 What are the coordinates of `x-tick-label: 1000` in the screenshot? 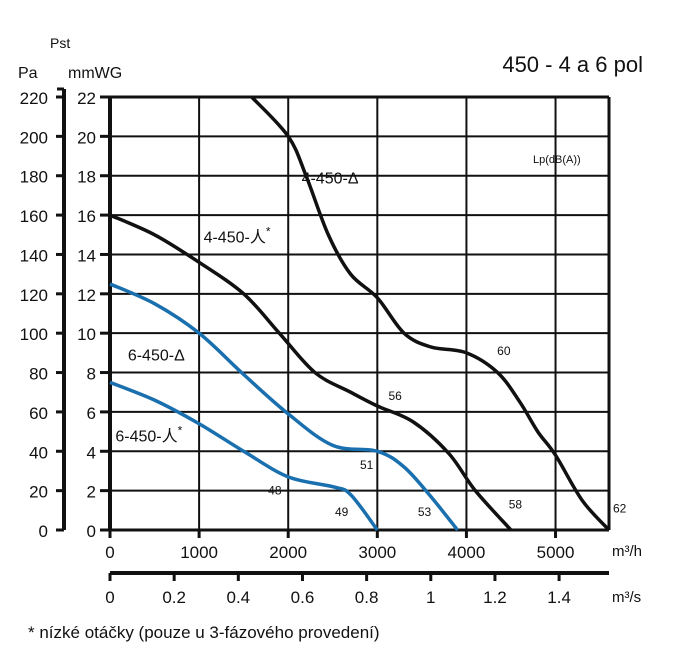 It's located at (199, 552).